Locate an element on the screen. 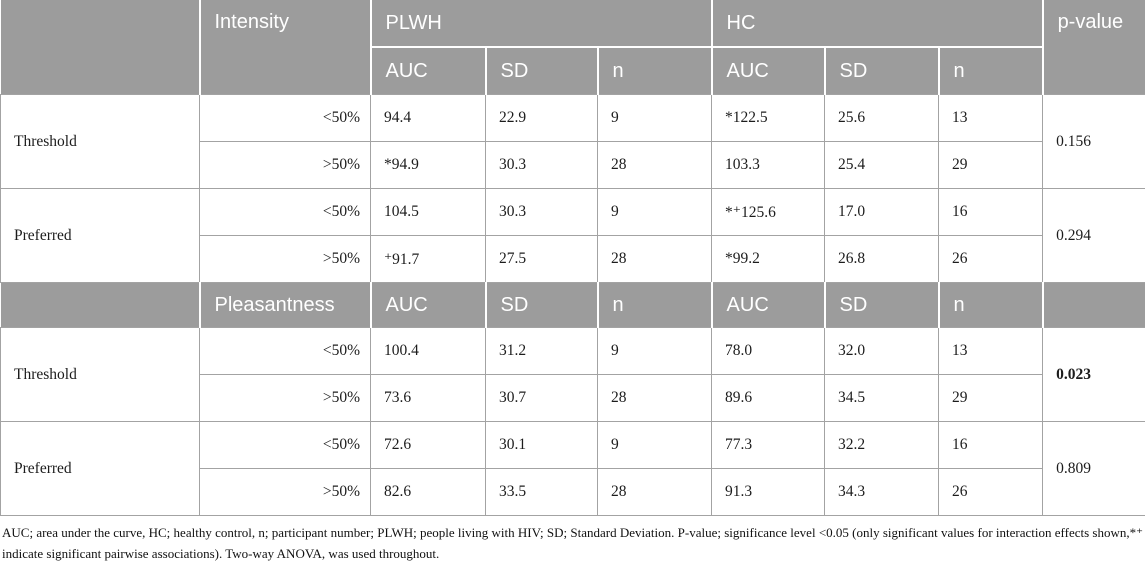  plwh-auc-cell: 82.6 is located at coordinates (428, 492).